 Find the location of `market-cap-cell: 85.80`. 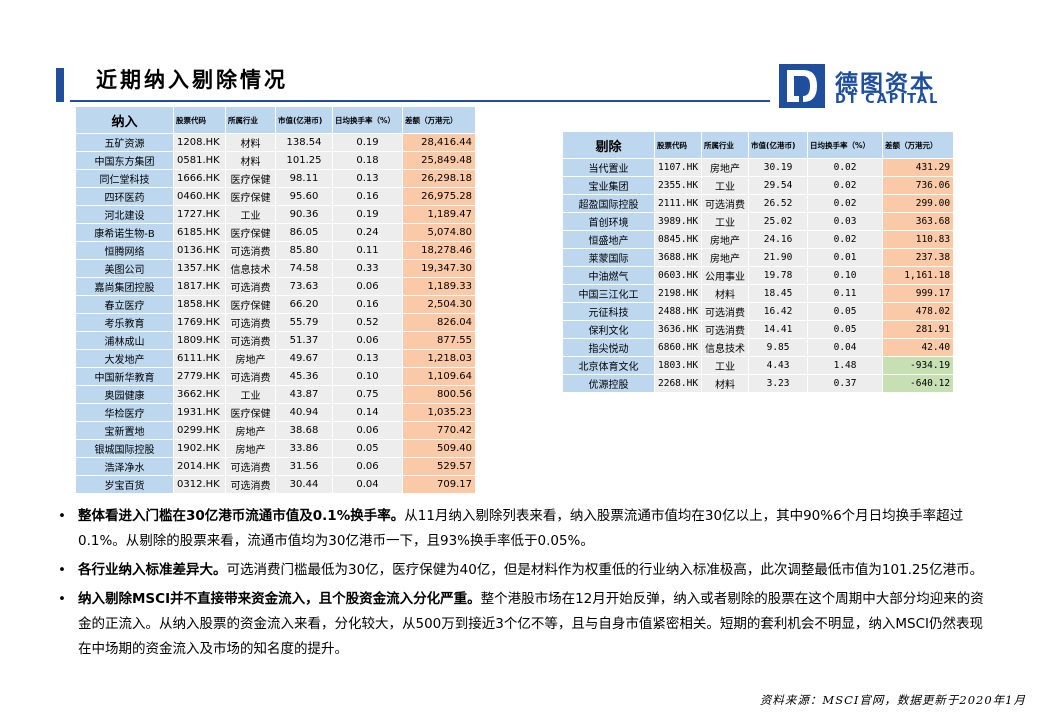

market-cap-cell: 85.80 is located at coordinates (304, 250).